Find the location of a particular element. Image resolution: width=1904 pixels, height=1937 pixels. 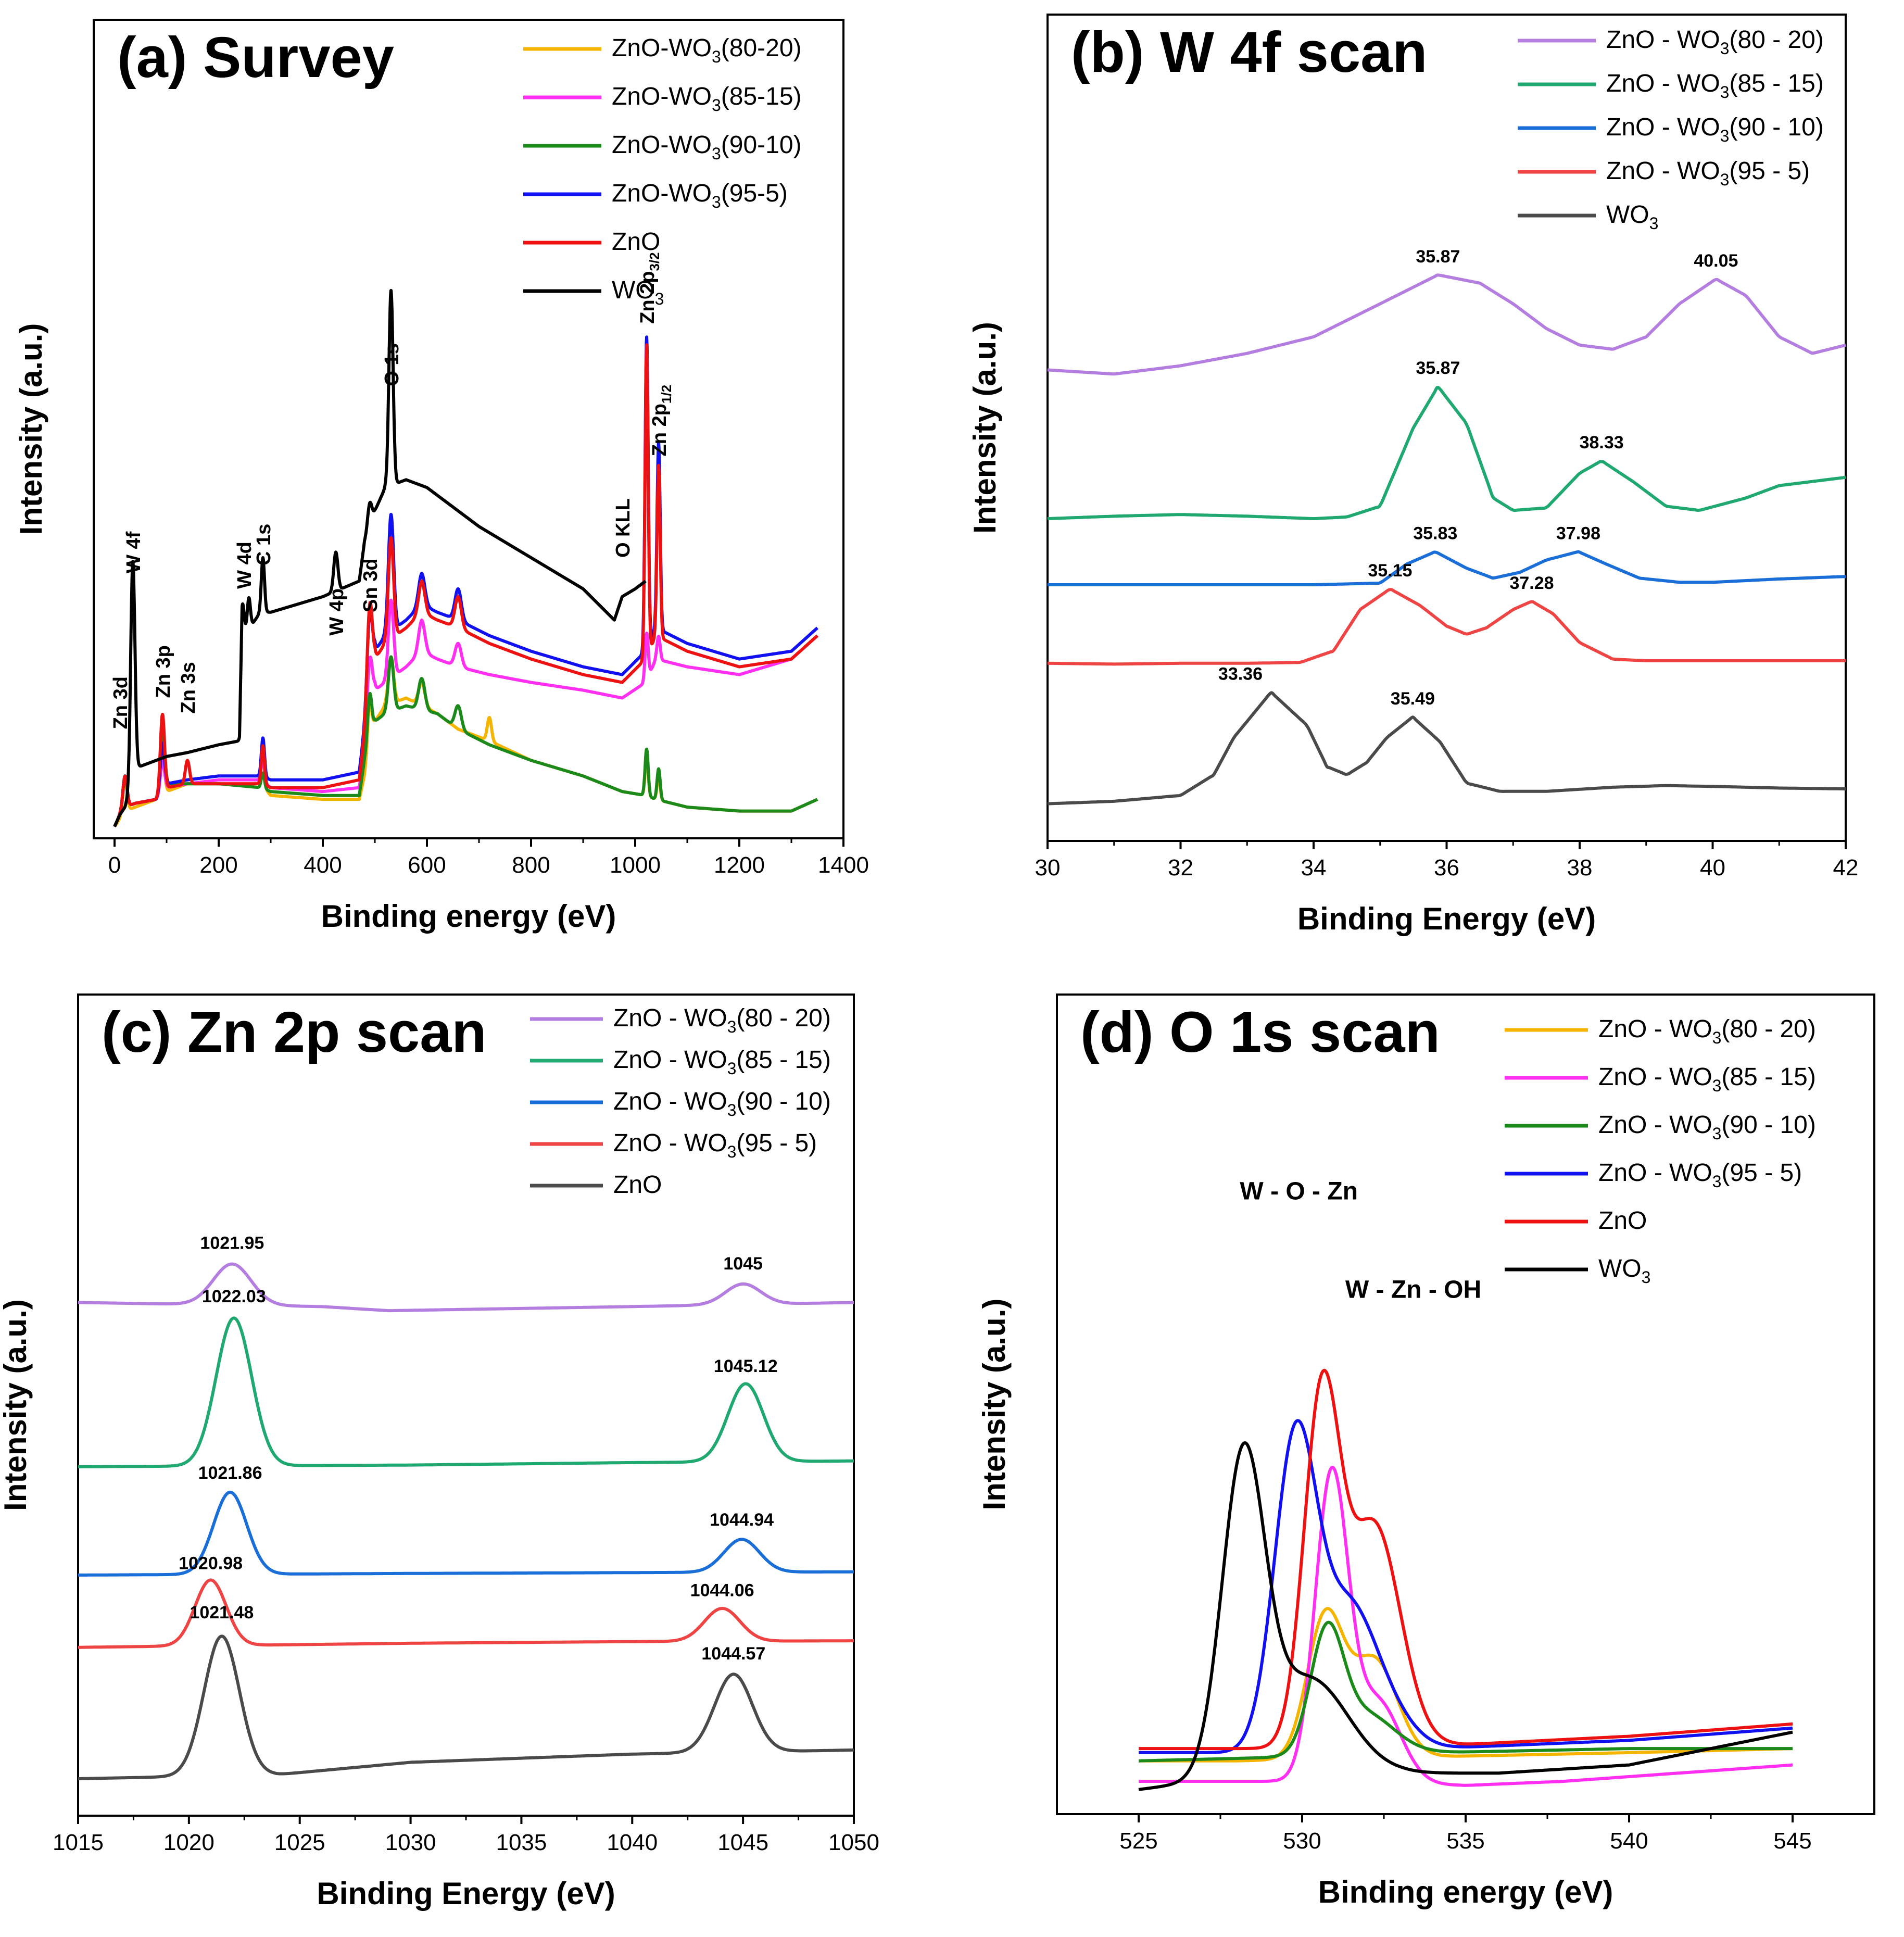

legend-label: ZnO-WO3(95-5) is located at coordinates (700, 196).